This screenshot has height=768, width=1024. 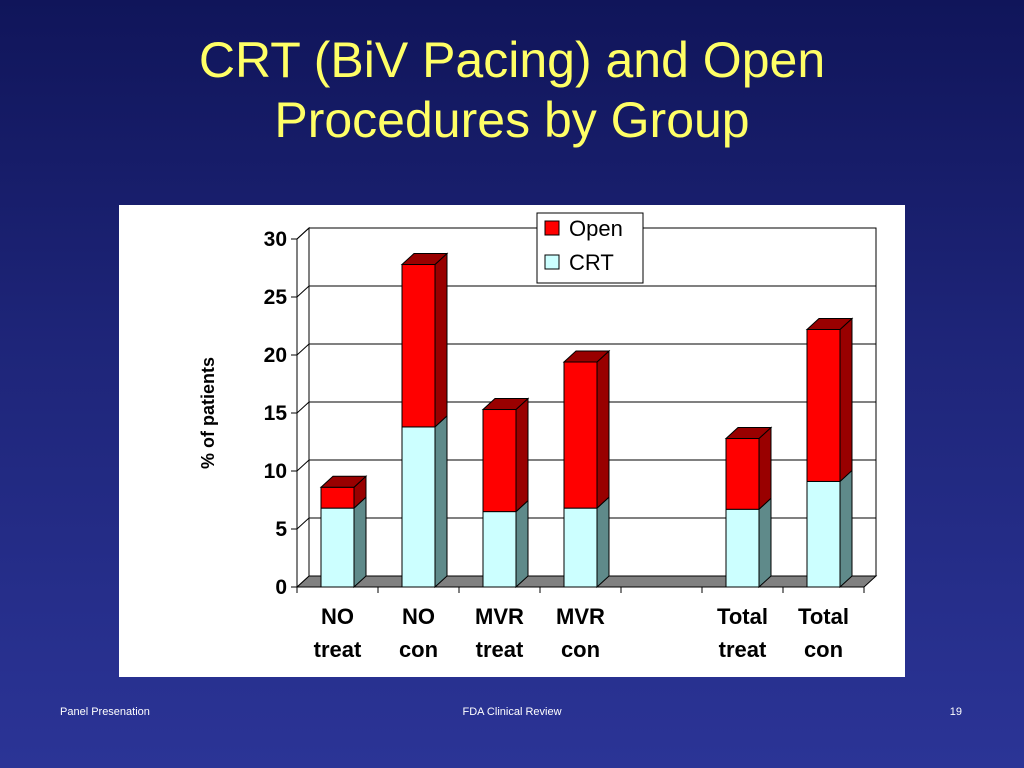 What do you see at coordinates (281, 587) in the screenshot?
I see `y-tick-label: 0` at bounding box center [281, 587].